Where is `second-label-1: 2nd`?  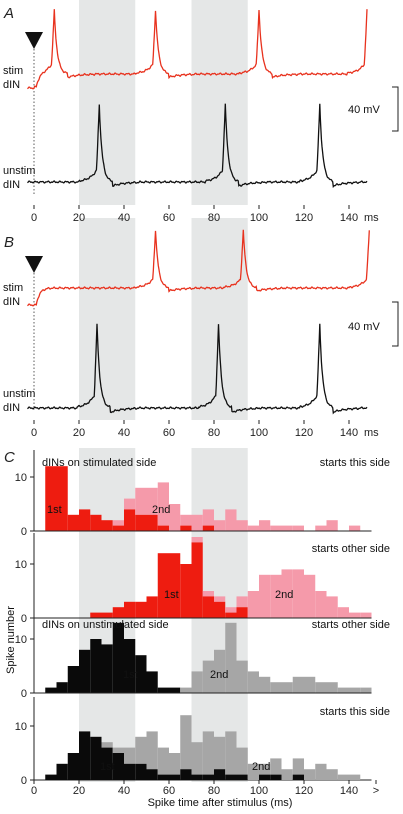
second-label-1: 2nd is located at coordinates (161, 510).